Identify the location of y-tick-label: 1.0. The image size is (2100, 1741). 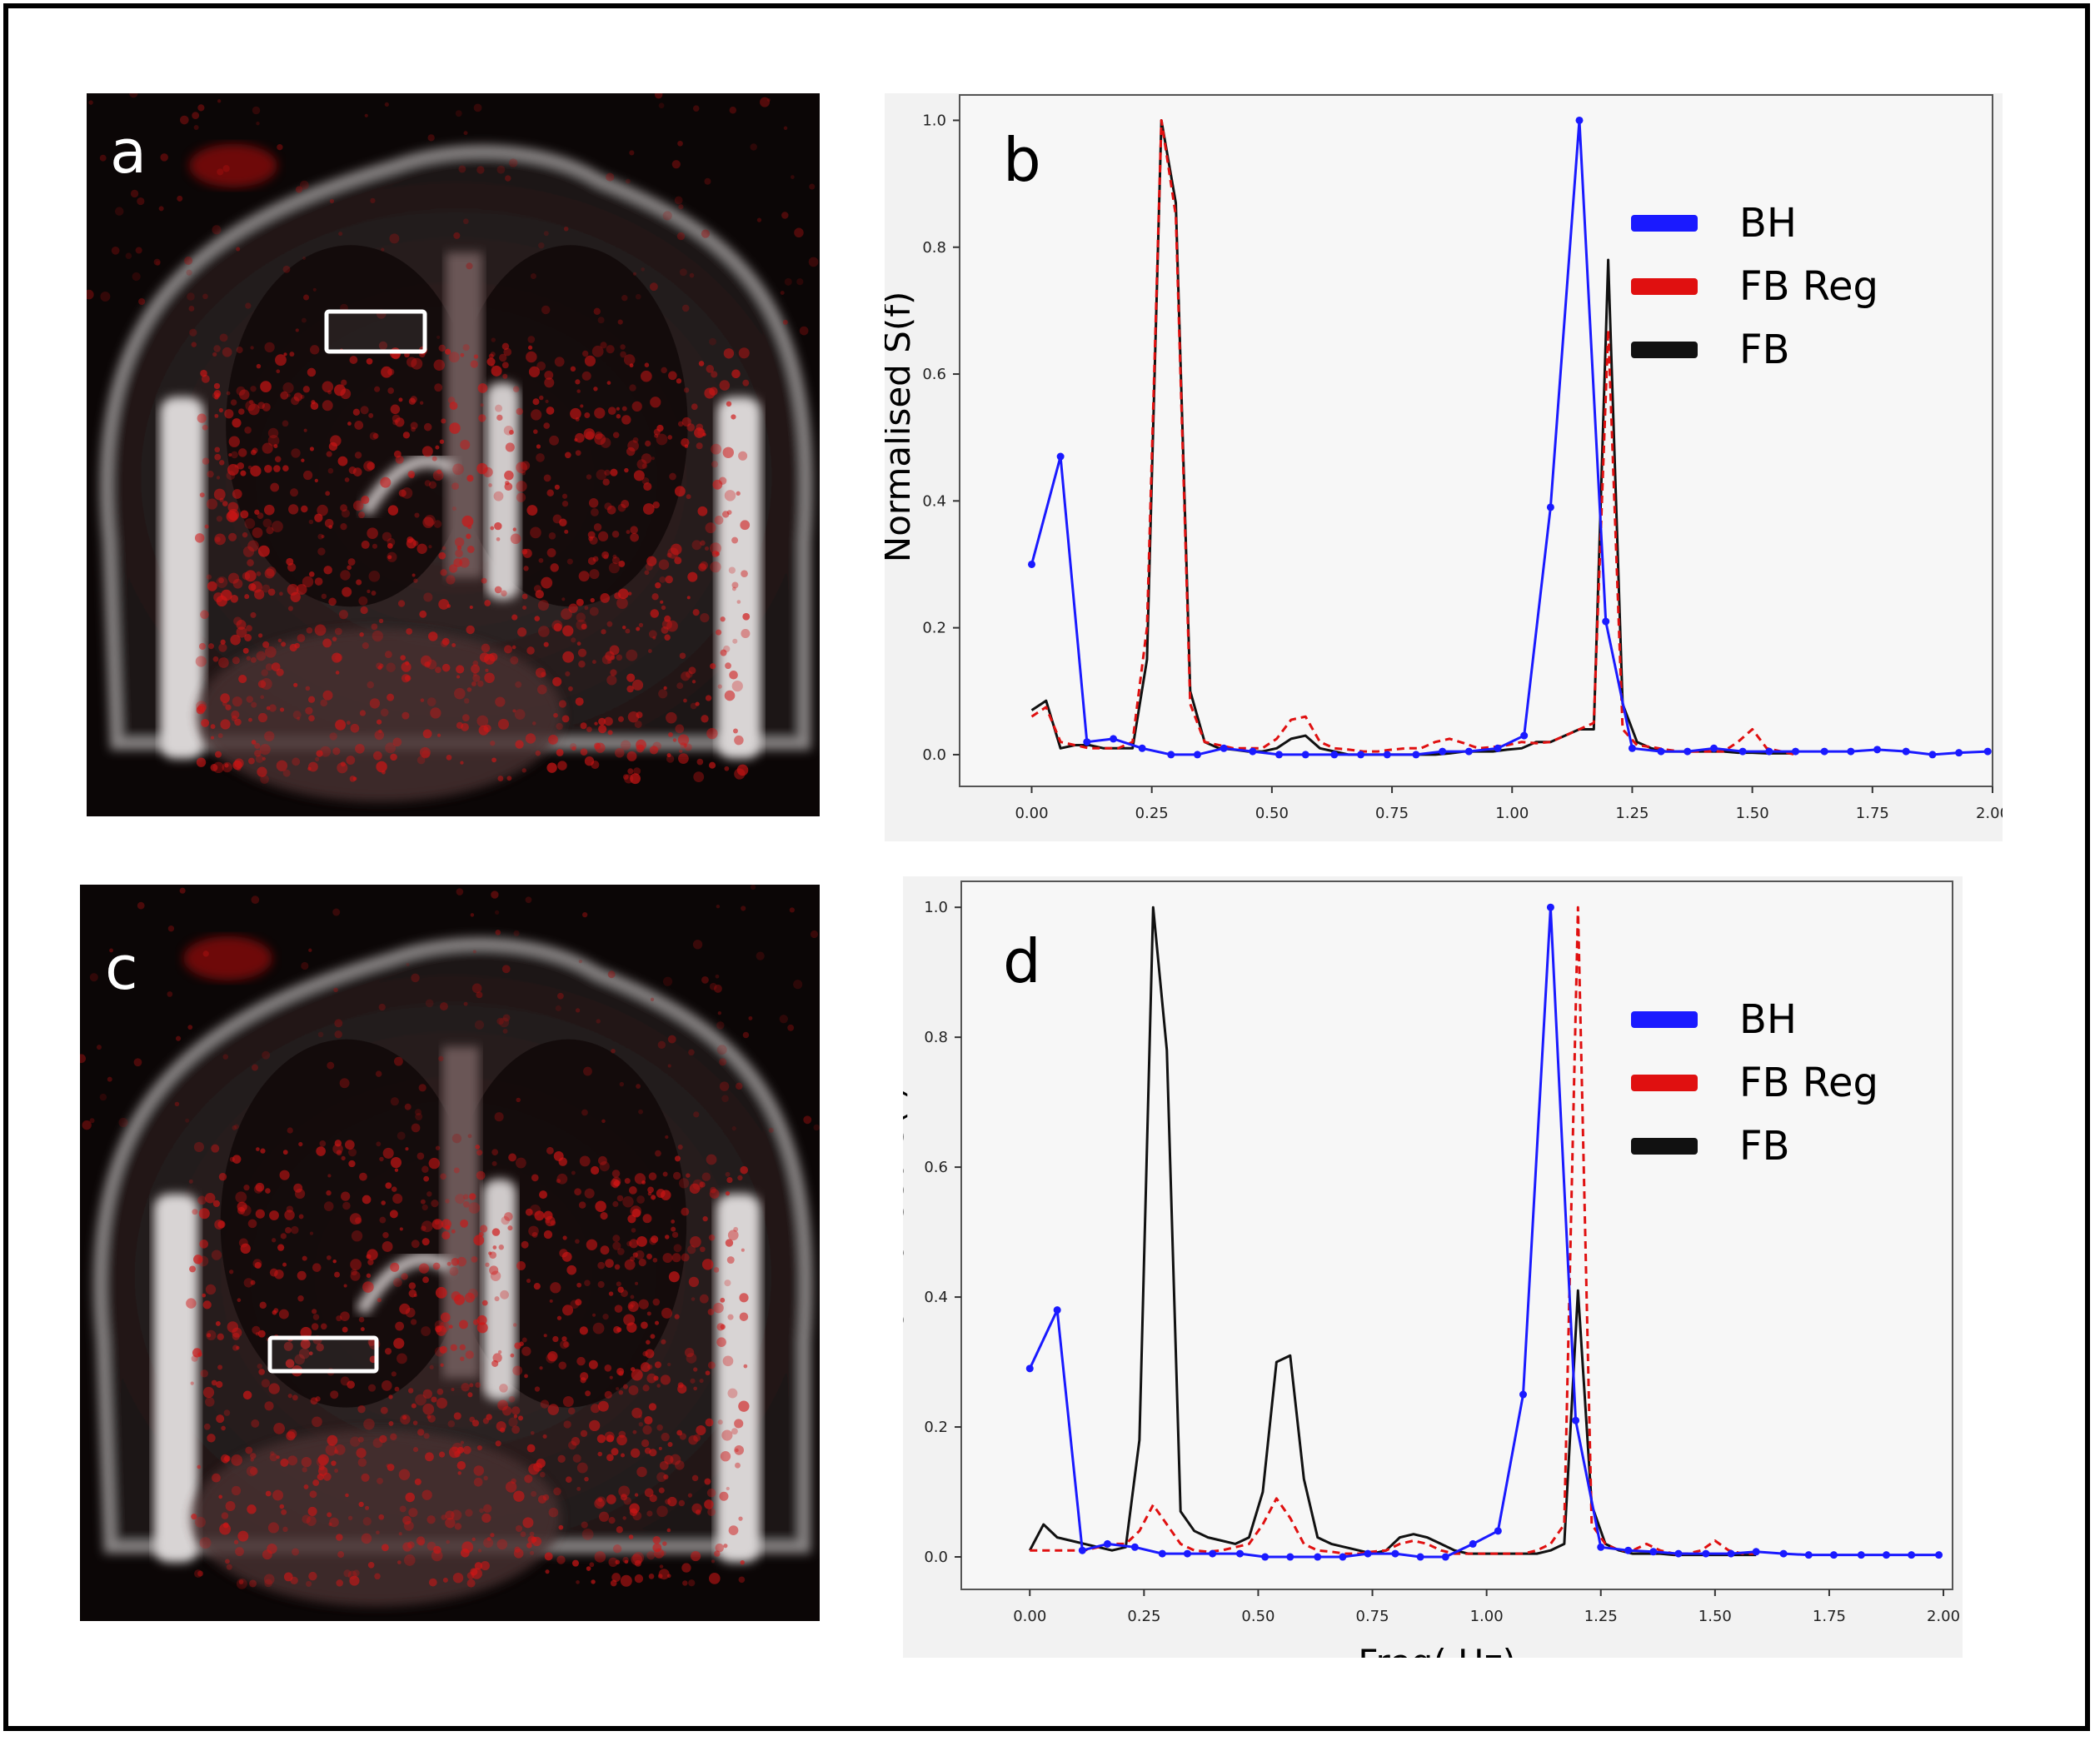
(934, 120).